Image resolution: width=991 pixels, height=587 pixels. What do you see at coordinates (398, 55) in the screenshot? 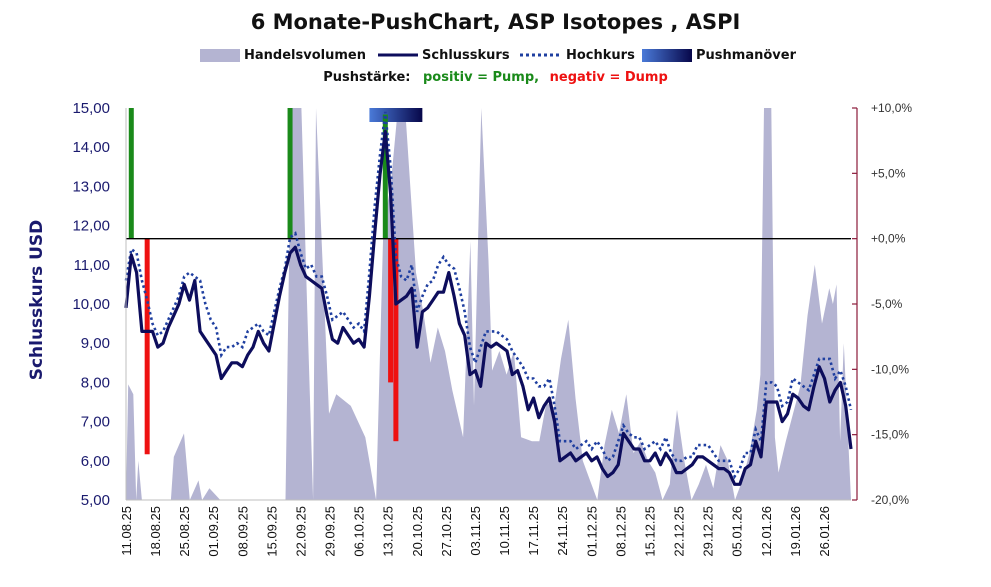
I see `legend-close-line` at bounding box center [398, 55].